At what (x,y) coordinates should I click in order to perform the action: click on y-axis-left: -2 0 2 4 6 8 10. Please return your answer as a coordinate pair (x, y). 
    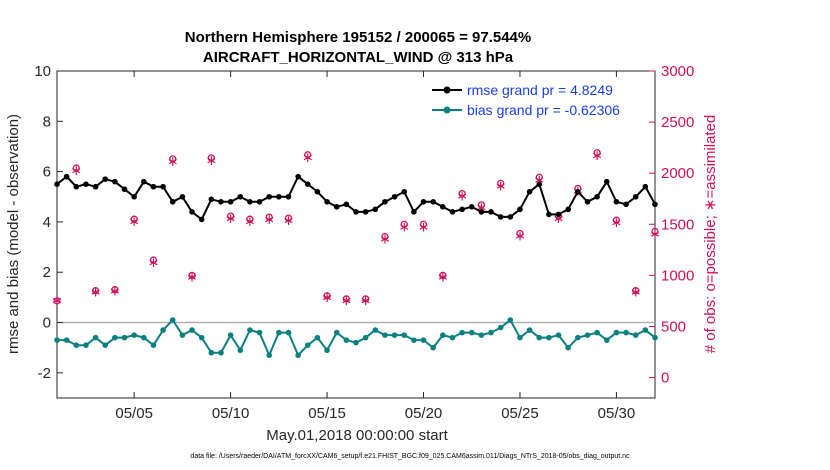
    Looking at the image, I should click on (48, 222).